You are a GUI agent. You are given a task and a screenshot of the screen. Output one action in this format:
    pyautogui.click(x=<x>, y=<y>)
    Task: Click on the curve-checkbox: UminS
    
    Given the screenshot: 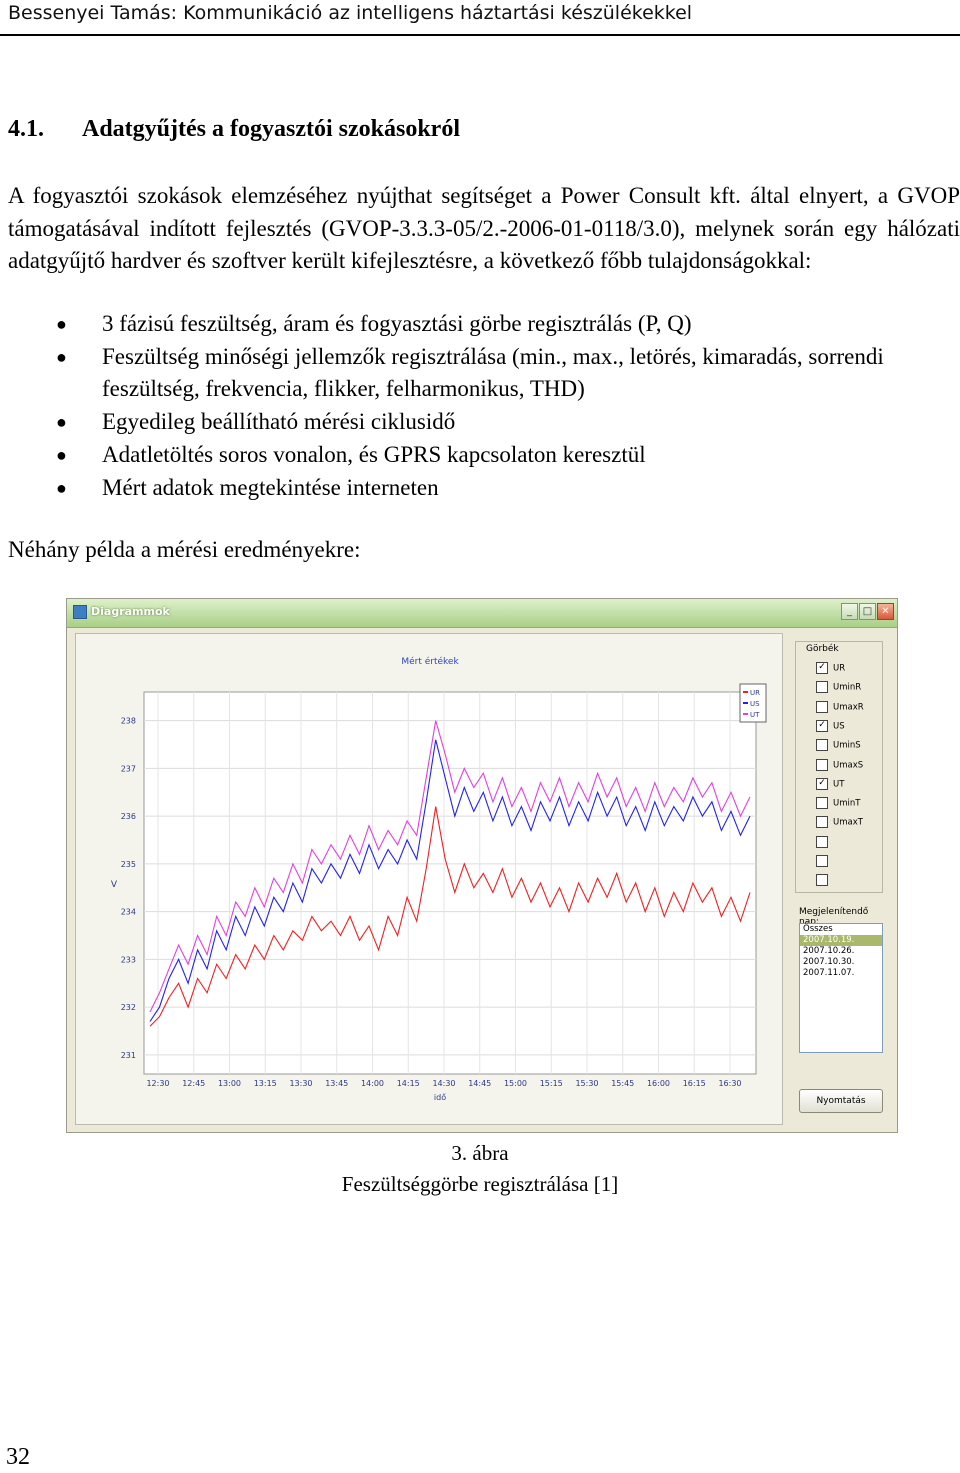 What is the action you would take?
    pyautogui.click(x=838, y=746)
    